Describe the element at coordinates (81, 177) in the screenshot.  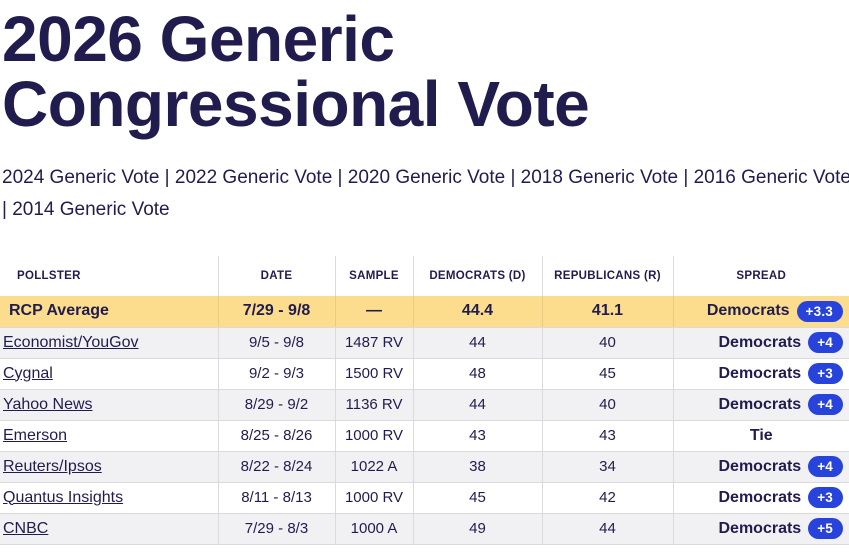
I see `nav-link-2024-generic-vote: 2024 Generic Vote` at that location.